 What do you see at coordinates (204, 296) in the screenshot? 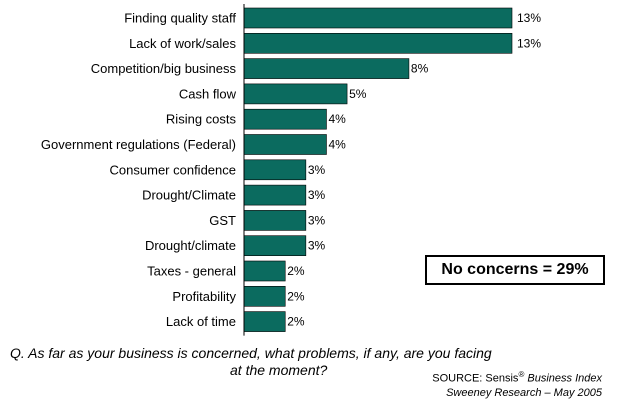
I see `category-label-12: Profitability` at bounding box center [204, 296].